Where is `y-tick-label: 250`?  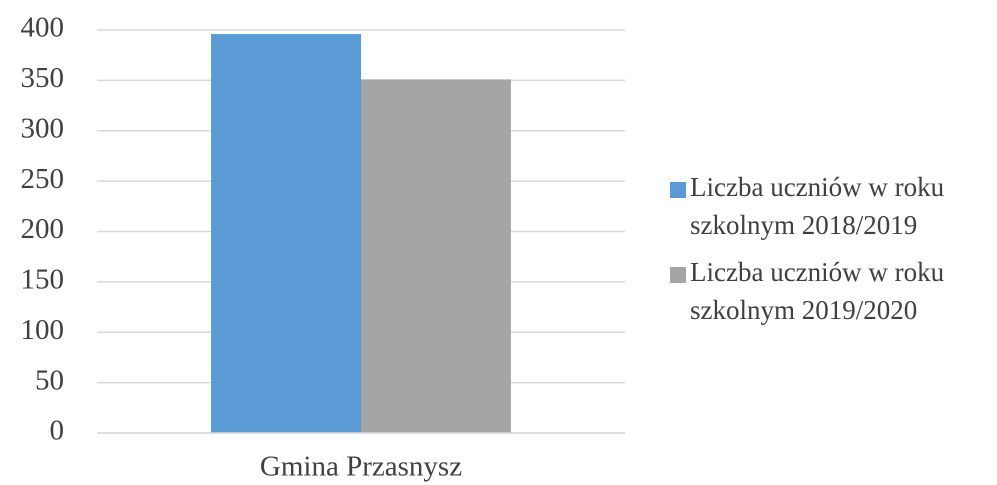 y-tick-label: 250 is located at coordinates (43, 179).